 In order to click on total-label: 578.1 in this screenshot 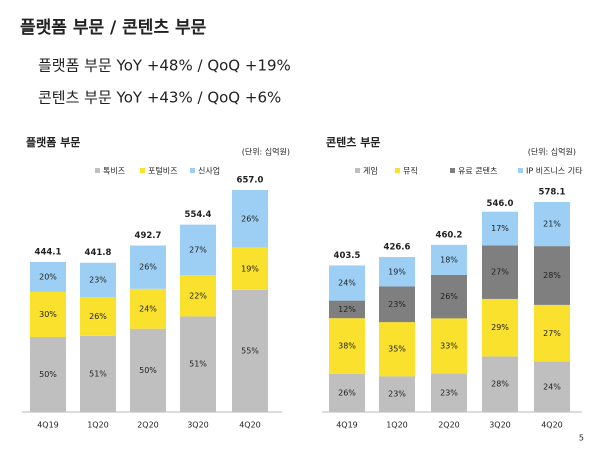, I will do `click(552, 193)`.